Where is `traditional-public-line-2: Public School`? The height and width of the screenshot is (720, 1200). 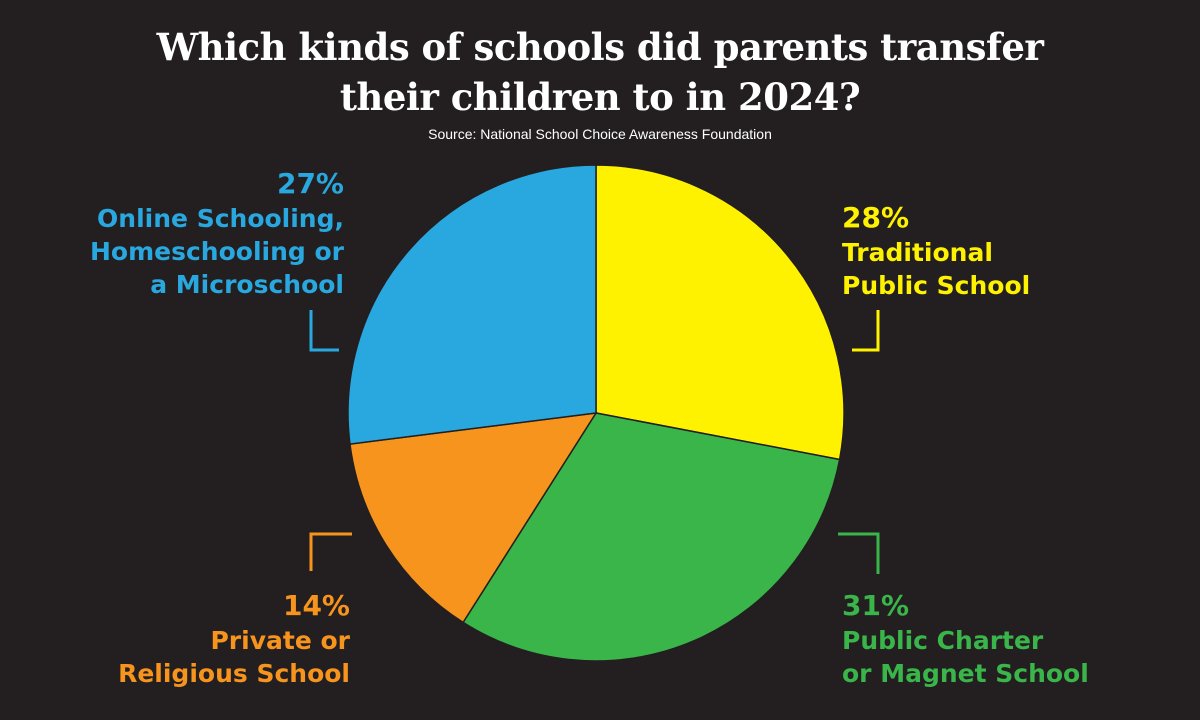 traditional-public-line-2: Public School is located at coordinates (936, 285).